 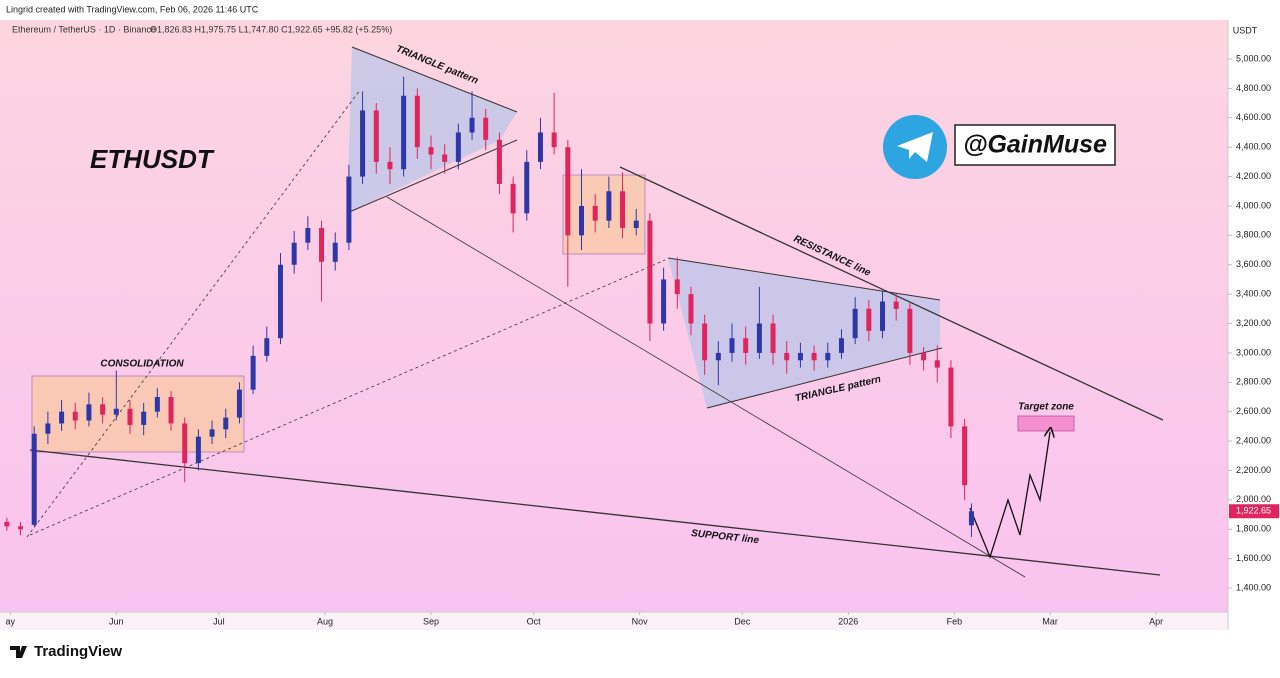 I want to click on y-tick-label: 3,200.00, so click(x=1253, y=323).